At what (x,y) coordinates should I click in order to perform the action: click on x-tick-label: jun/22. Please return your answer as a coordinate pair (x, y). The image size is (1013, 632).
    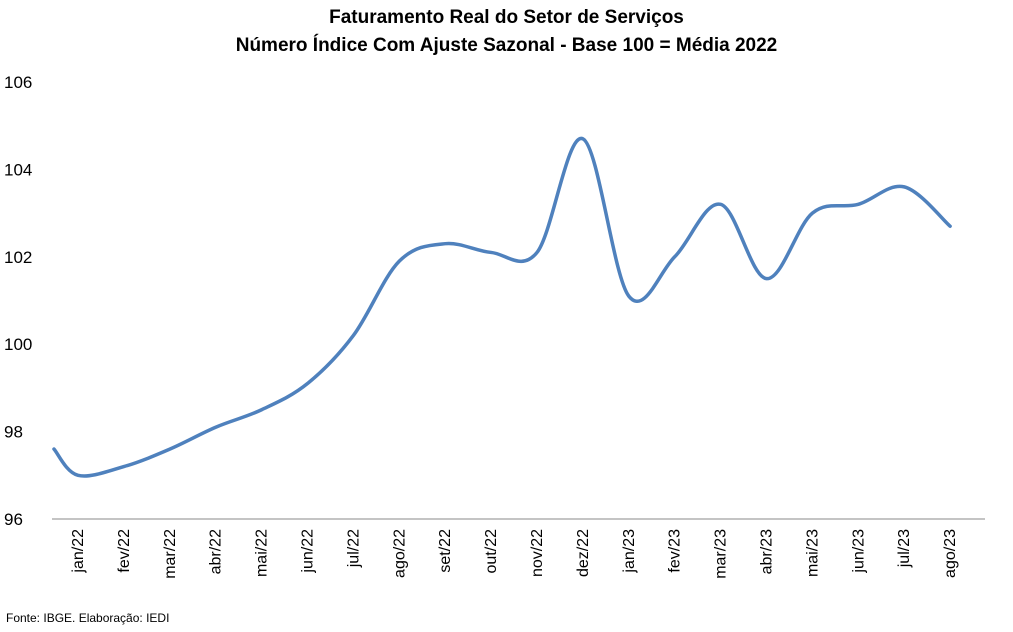
    Looking at the image, I should click on (308, 551).